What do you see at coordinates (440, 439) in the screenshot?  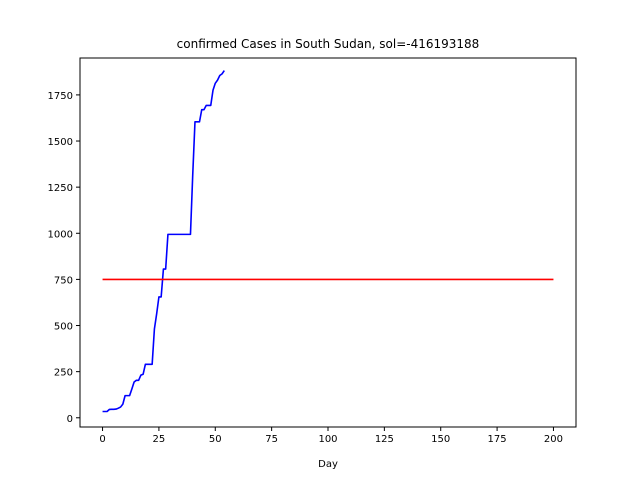 I see `x-tick-label: 150` at bounding box center [440, 439].